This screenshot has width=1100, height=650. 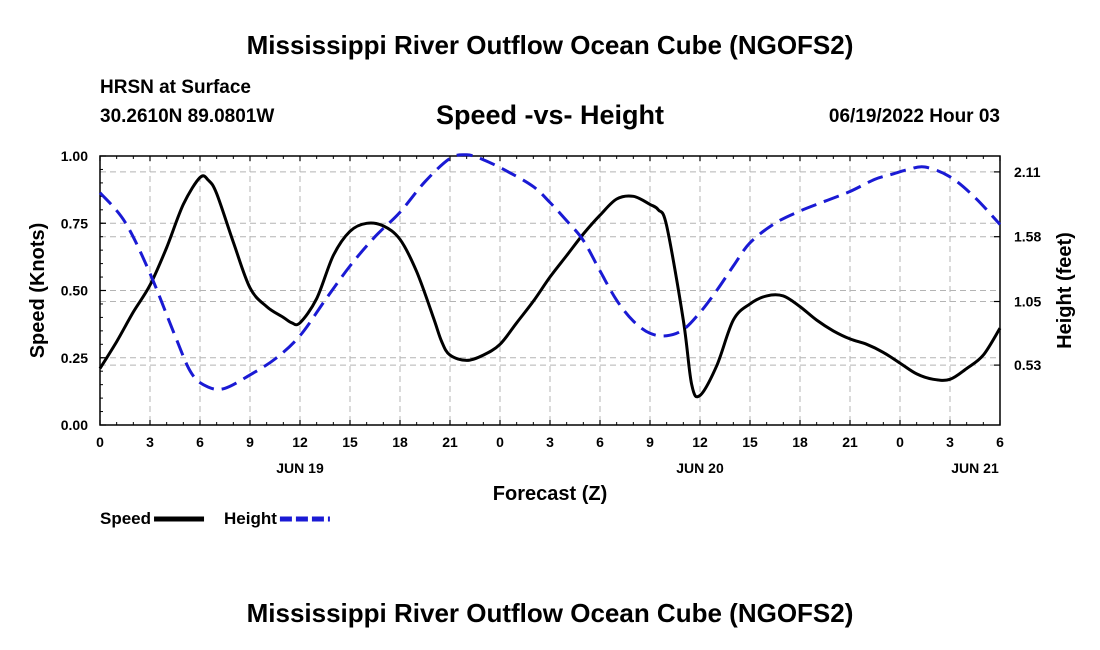 I want to click on legend-label: Height, so click(x=250, y=518).